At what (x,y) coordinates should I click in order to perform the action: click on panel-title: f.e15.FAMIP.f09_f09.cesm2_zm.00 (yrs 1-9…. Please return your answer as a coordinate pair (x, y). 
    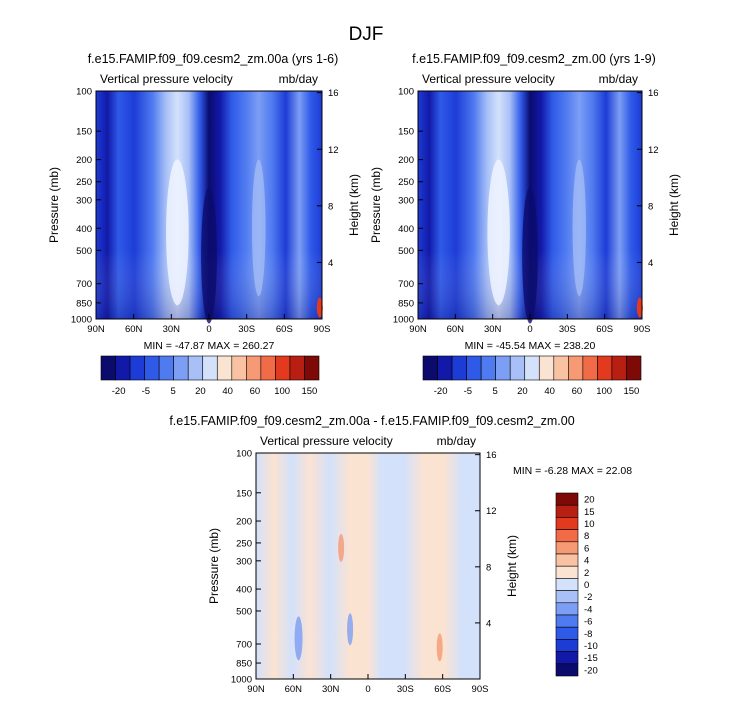
    Looking at the image, I should click on (534, 59).